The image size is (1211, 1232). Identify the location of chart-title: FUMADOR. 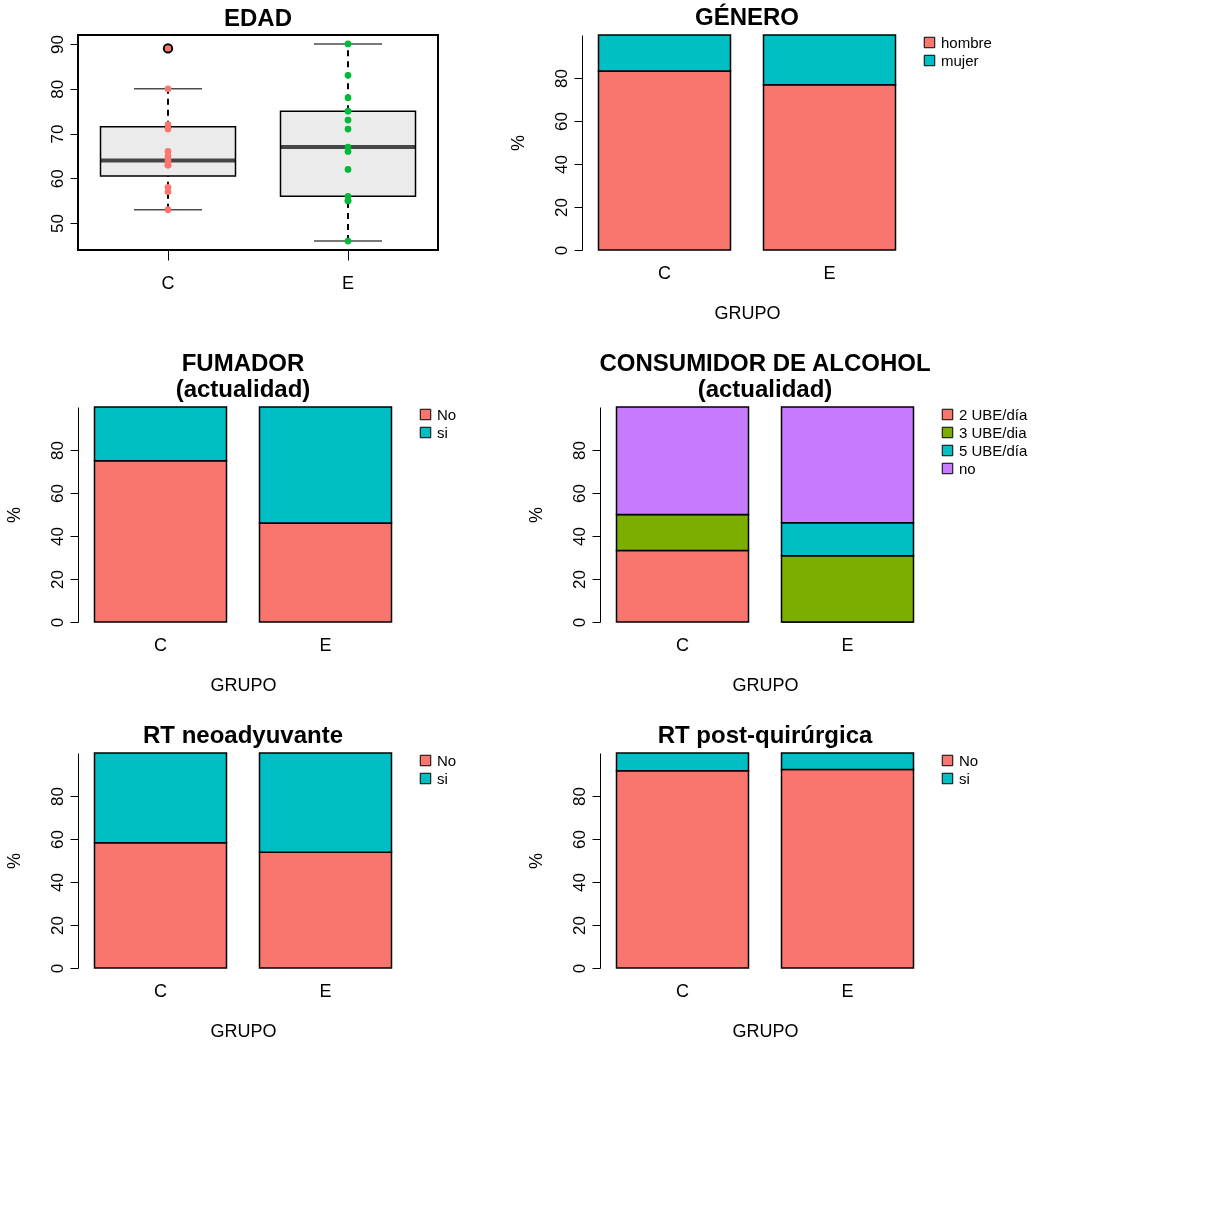
(243, 363).